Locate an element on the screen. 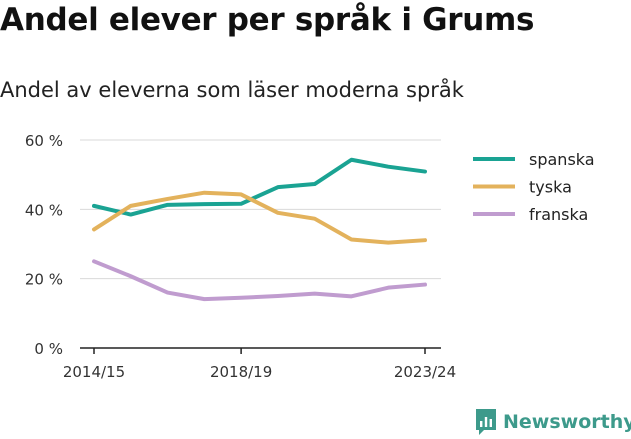 This screenshot has width=631, height=439. legend-label-franska: franska is located at coordinates (558, 214).